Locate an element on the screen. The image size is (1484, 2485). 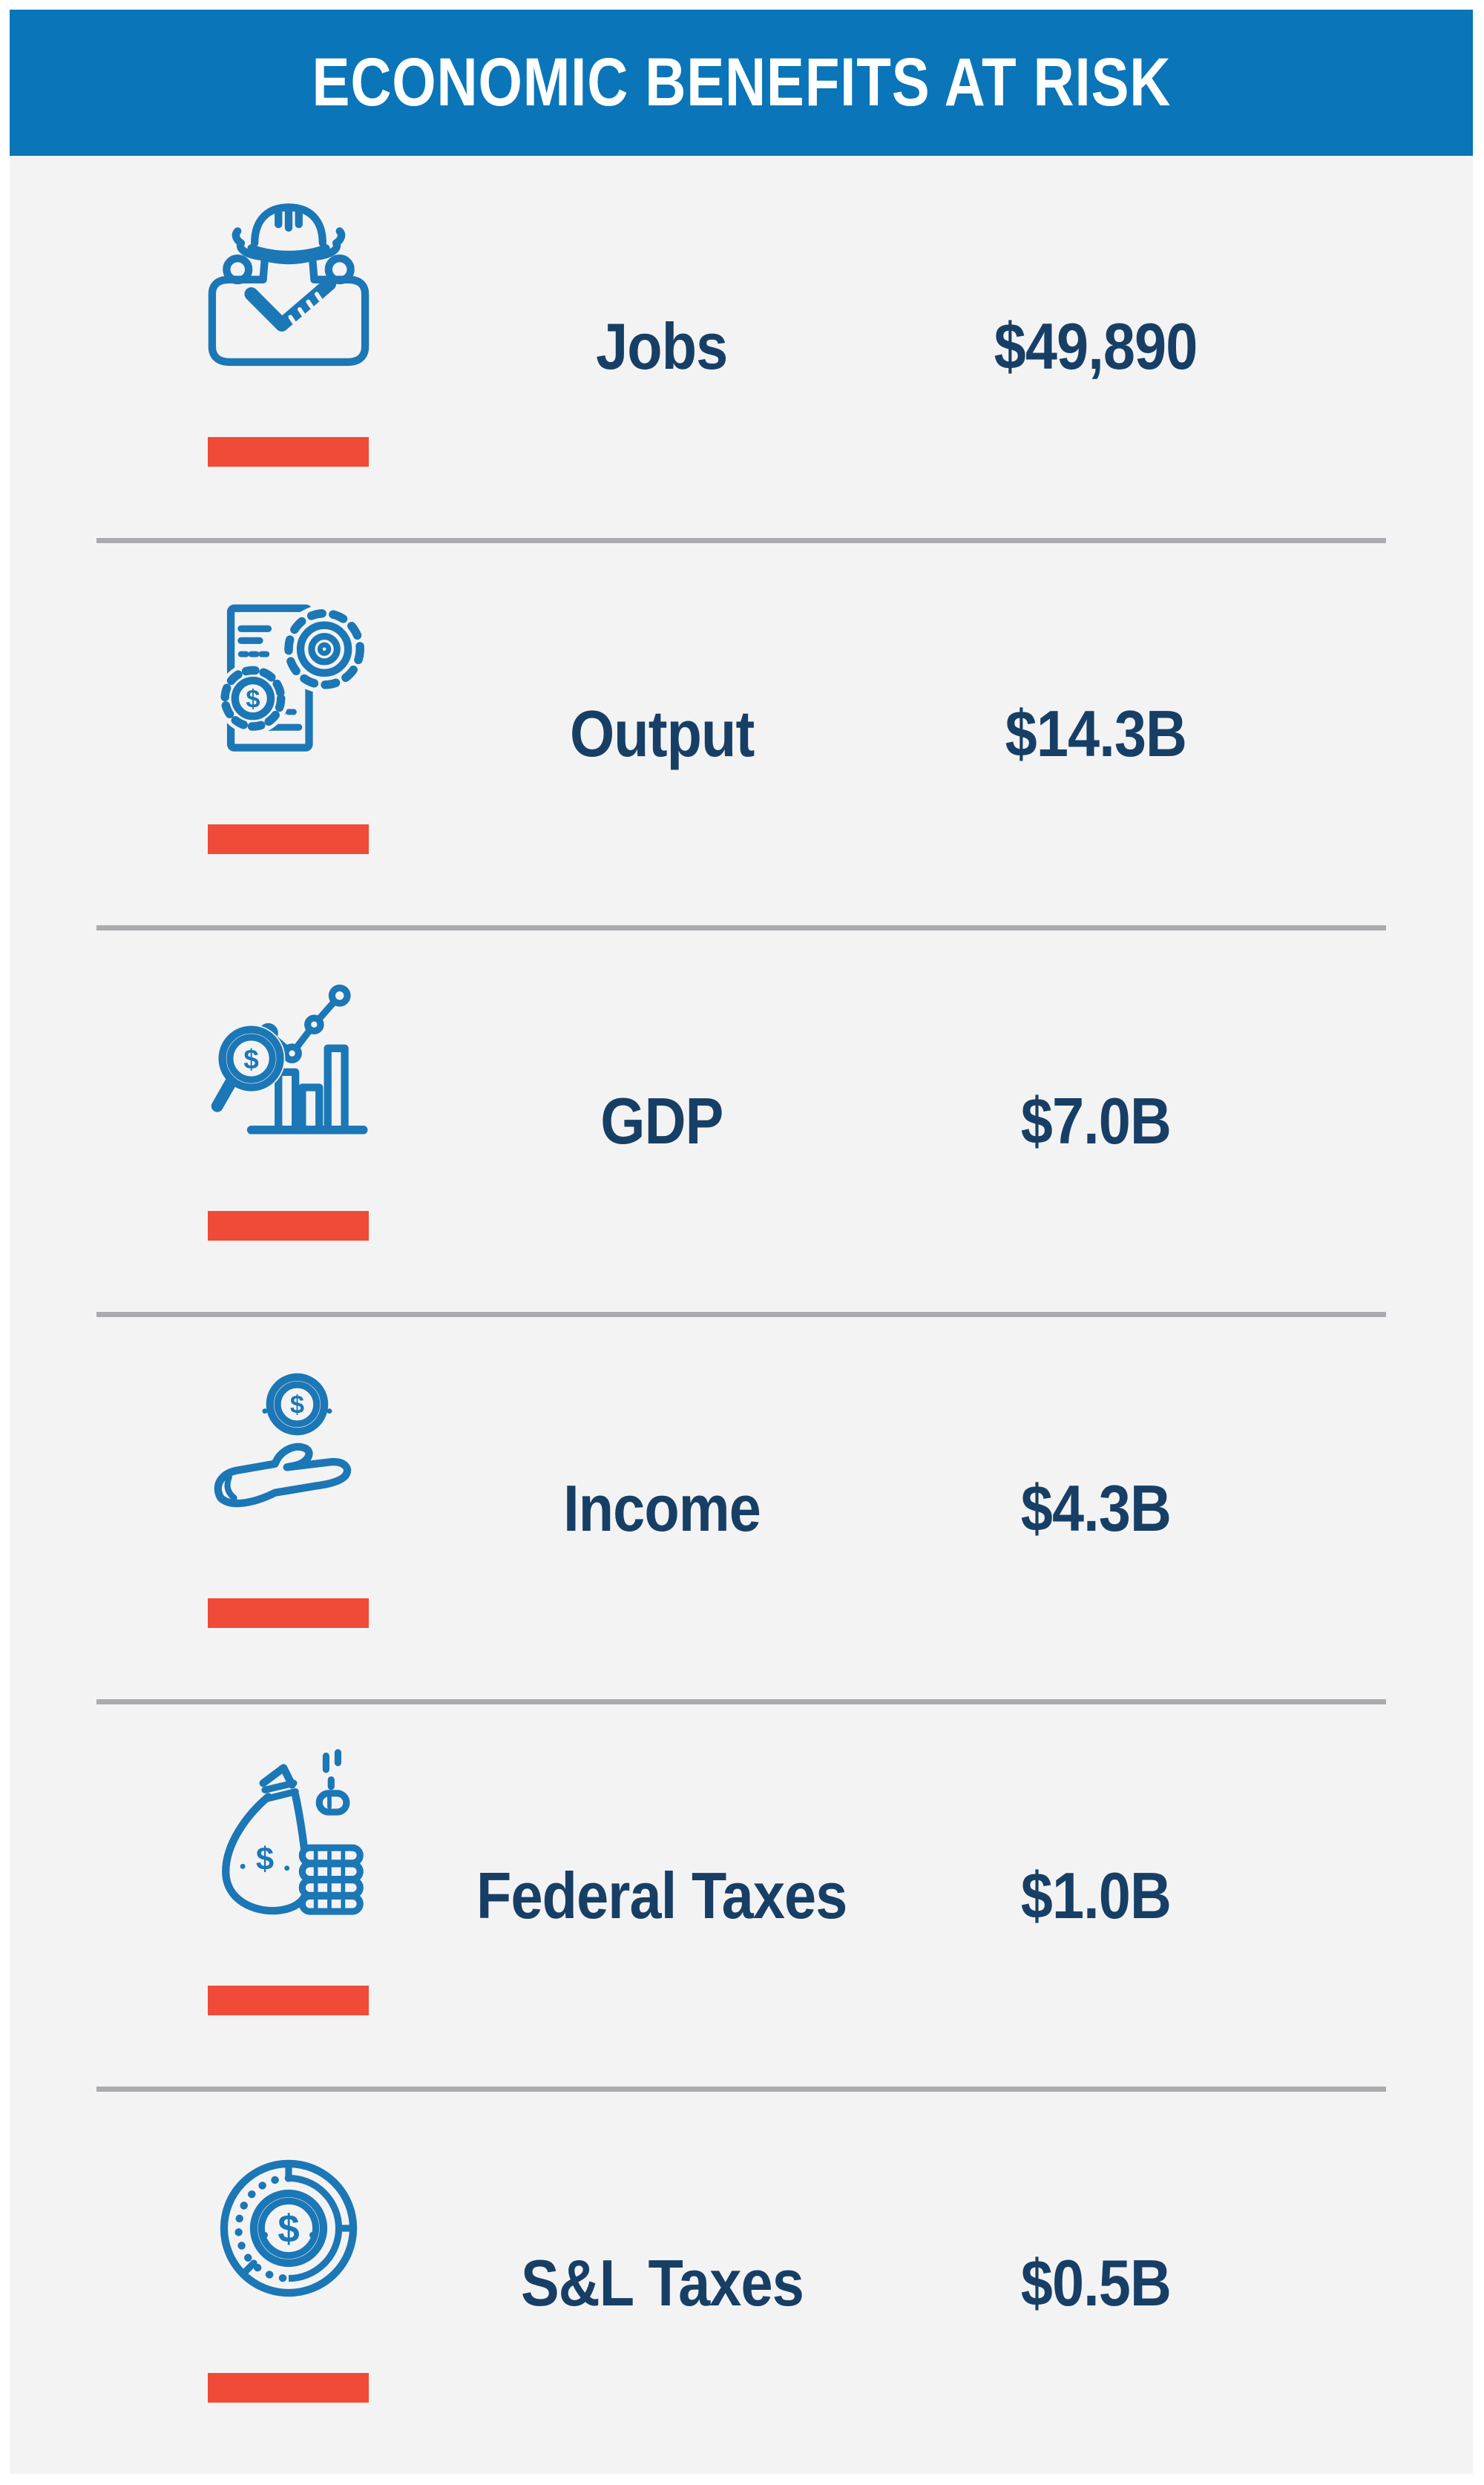
row-label-cell: Income is located at coordinates (662, 1509).